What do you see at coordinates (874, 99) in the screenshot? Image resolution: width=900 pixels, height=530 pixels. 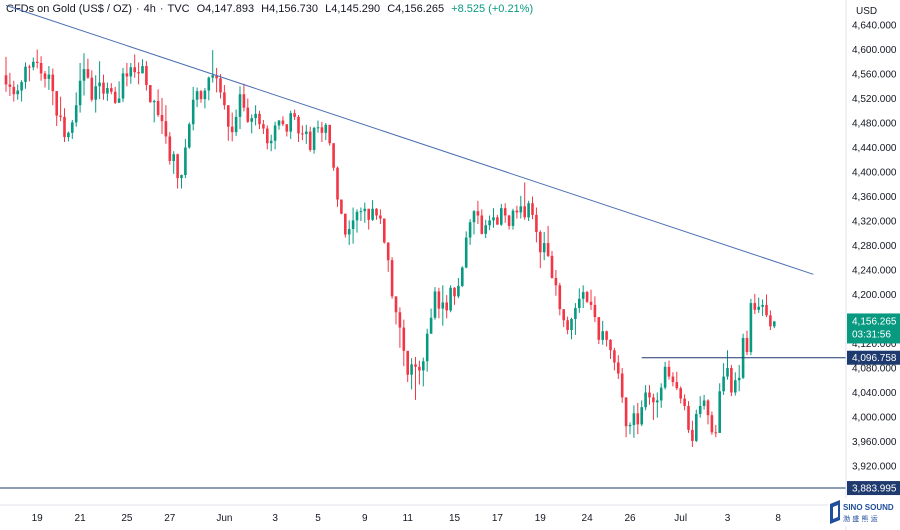 I see `y-tick-label: 4,520.000` at bounding box center [874, 99].